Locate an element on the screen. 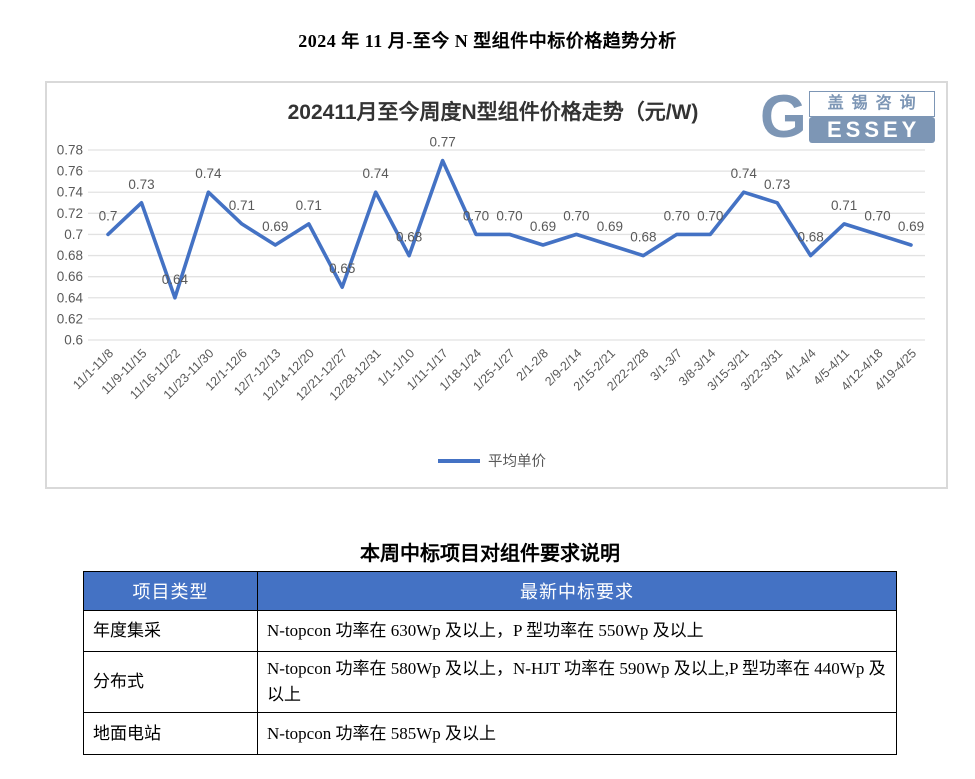 This screenshot has width=975, height=779. chart-title: 202411月至今周度N型组件价格走势（元/W) is located at coordinates (493, 112).